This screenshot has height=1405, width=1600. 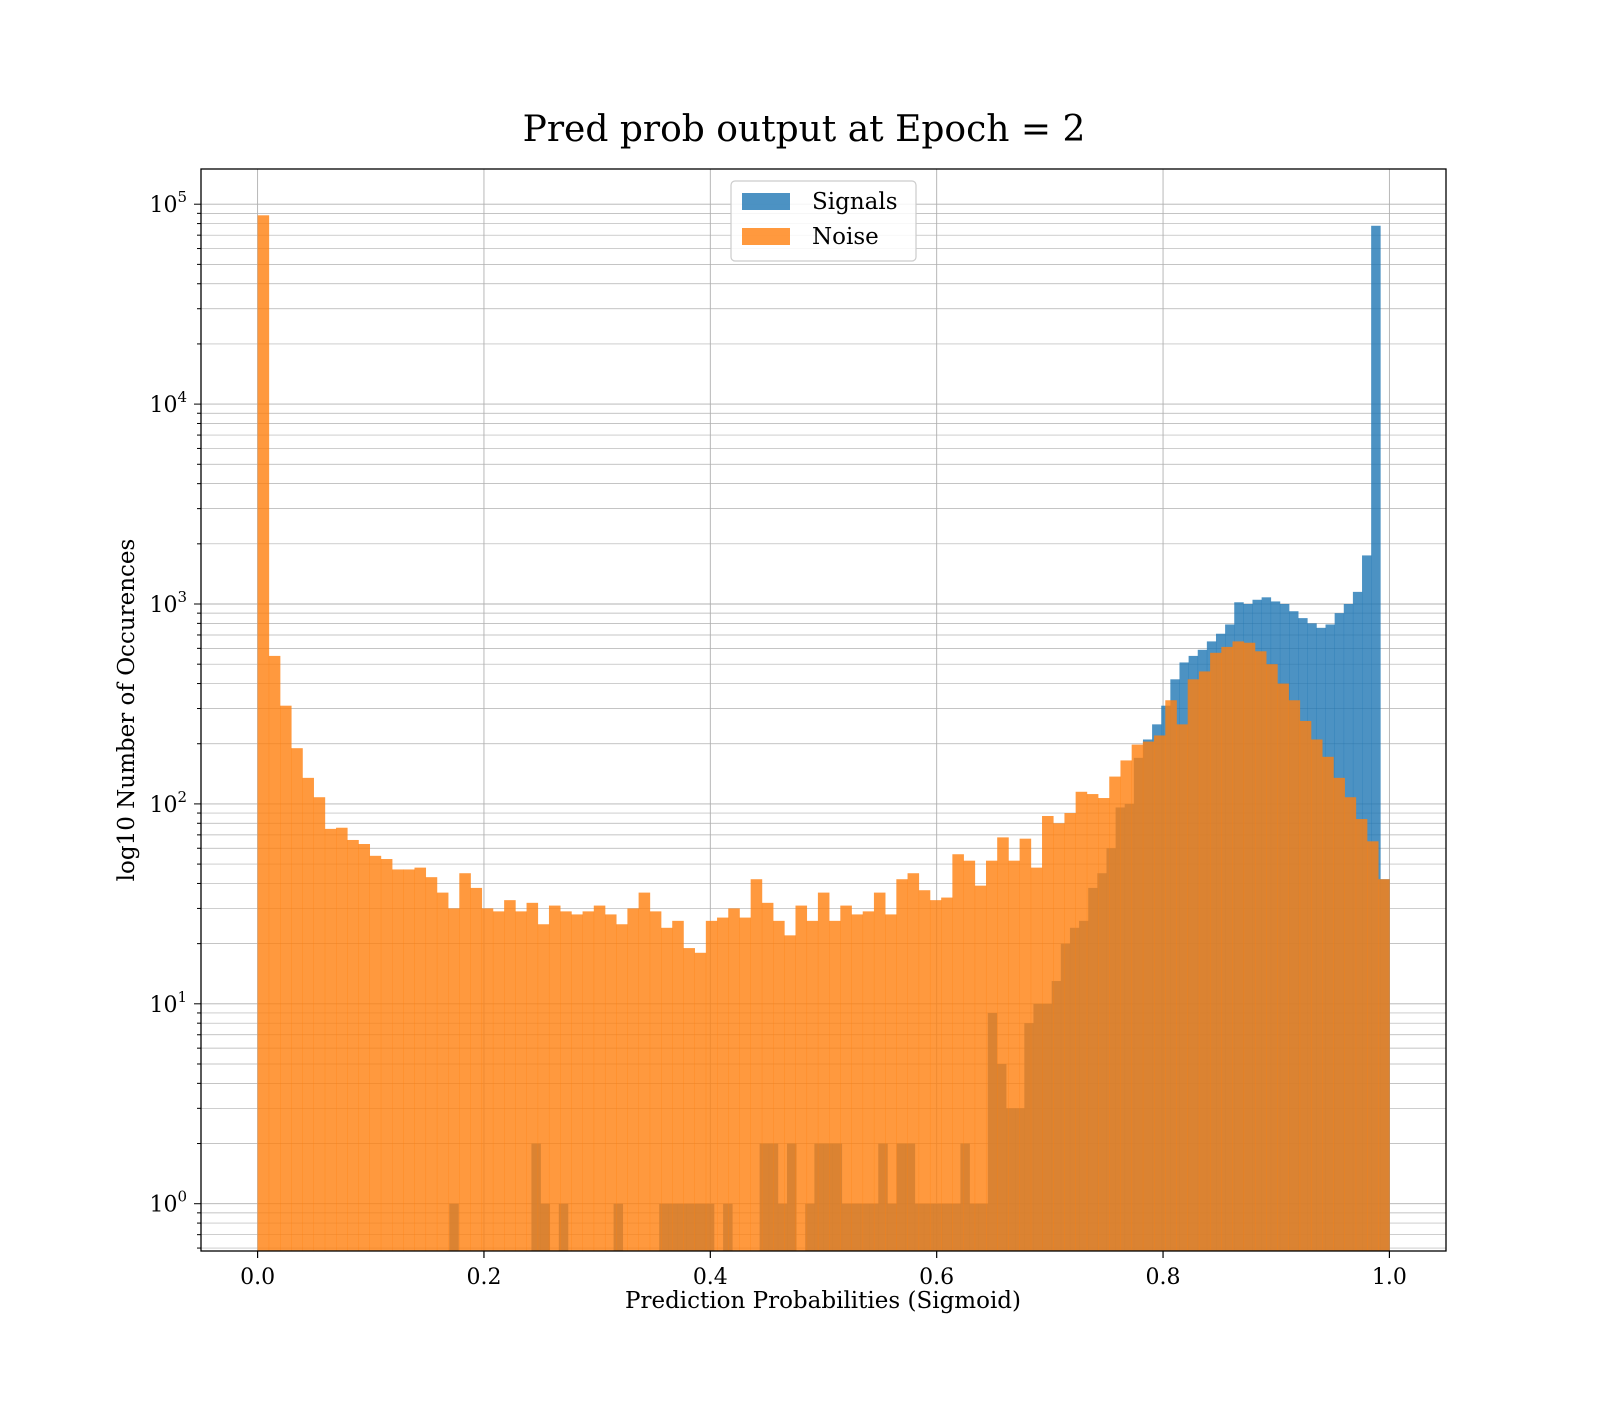 What do you see at coordinates (823, 1301) in the screenshot?
I see `x-axis-label: Prediction Probabilities (Sigmoid)` at bounding box center [823, 1301].